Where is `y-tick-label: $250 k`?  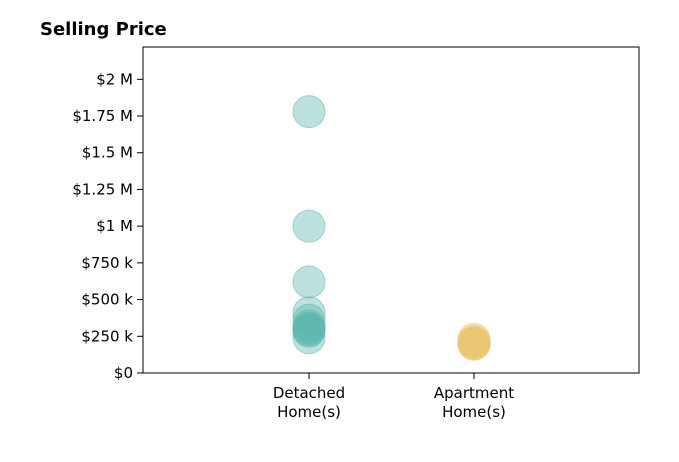
y-tick-label: $250 k is located at coordinates (107, 336).